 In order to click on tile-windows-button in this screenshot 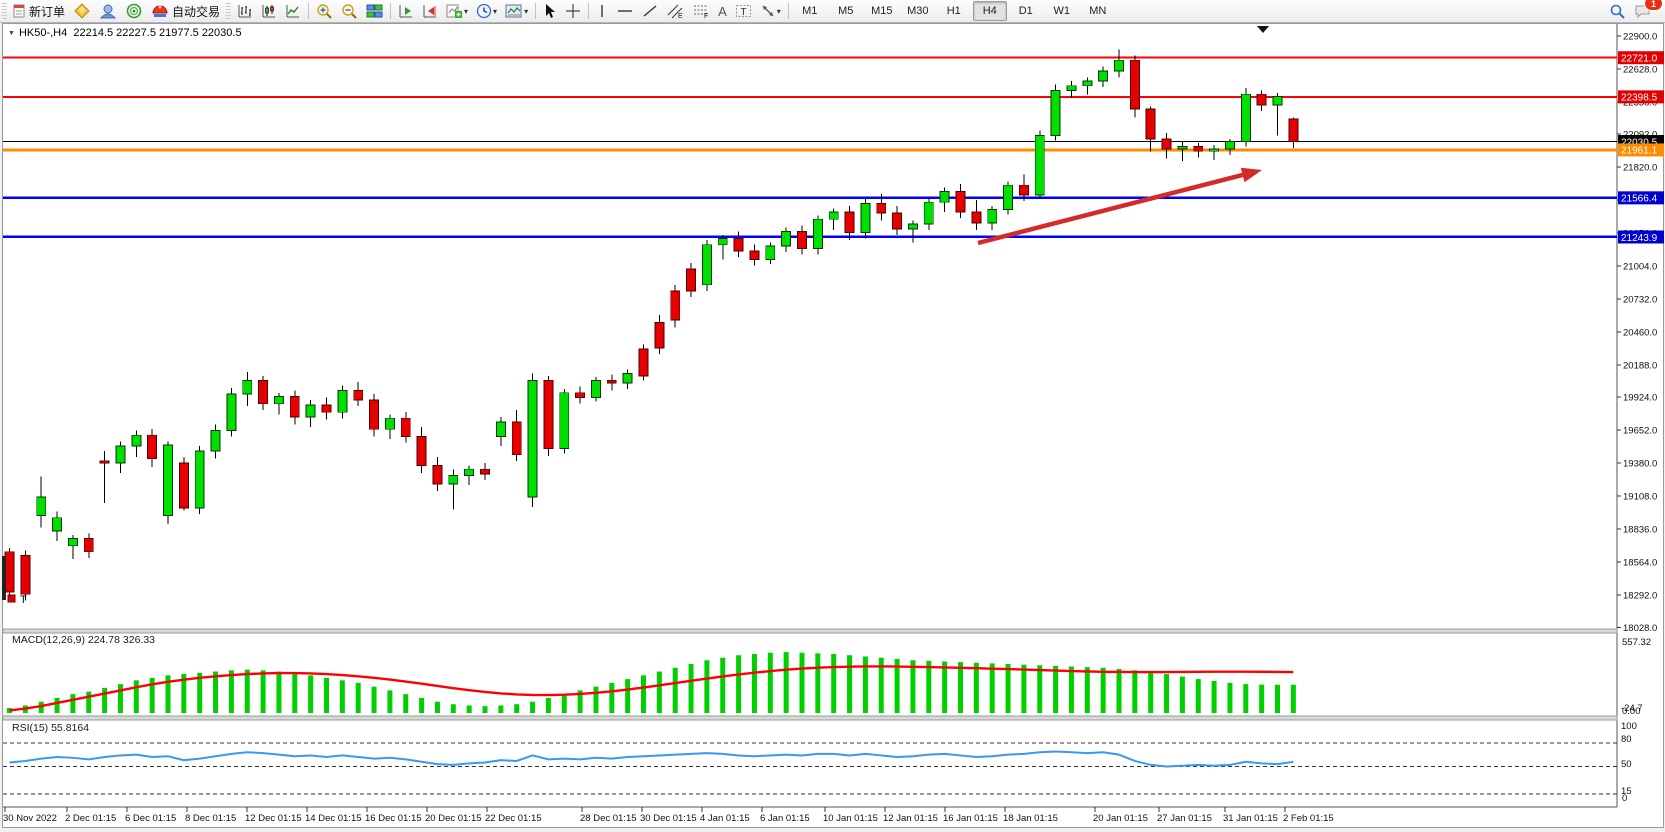, I will do `click(374, 11)`.